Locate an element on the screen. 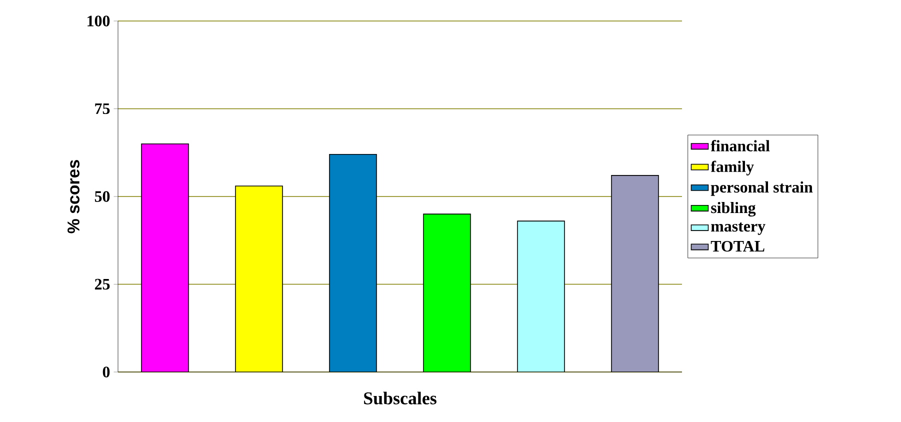 The height and width of the screenshot is (422, 901). y-tick-label: 25 is located at coordinates (102, 284).